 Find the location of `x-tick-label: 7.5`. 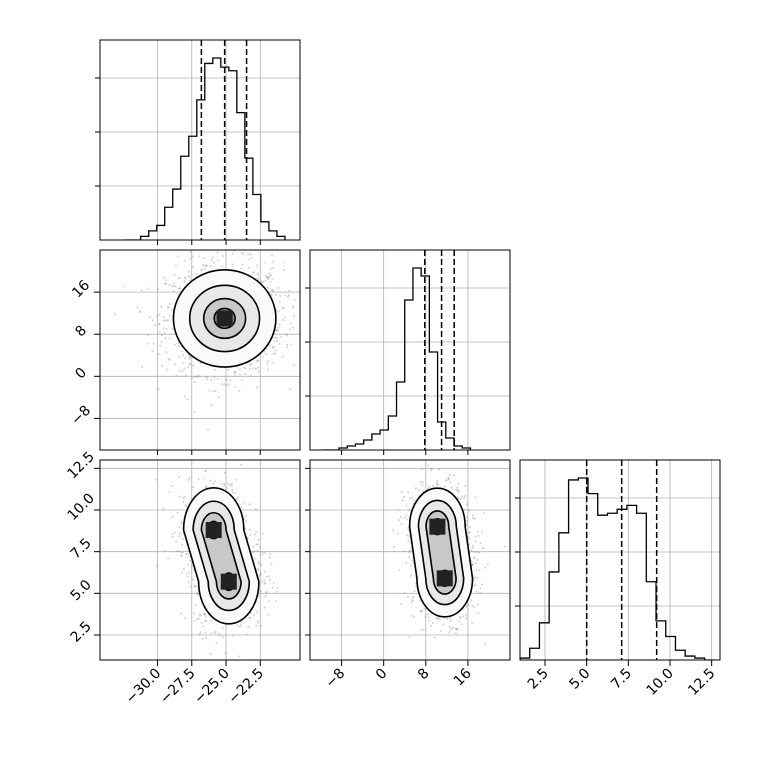

x-tick-label: 7.5 is located at coordinates (621, 679).